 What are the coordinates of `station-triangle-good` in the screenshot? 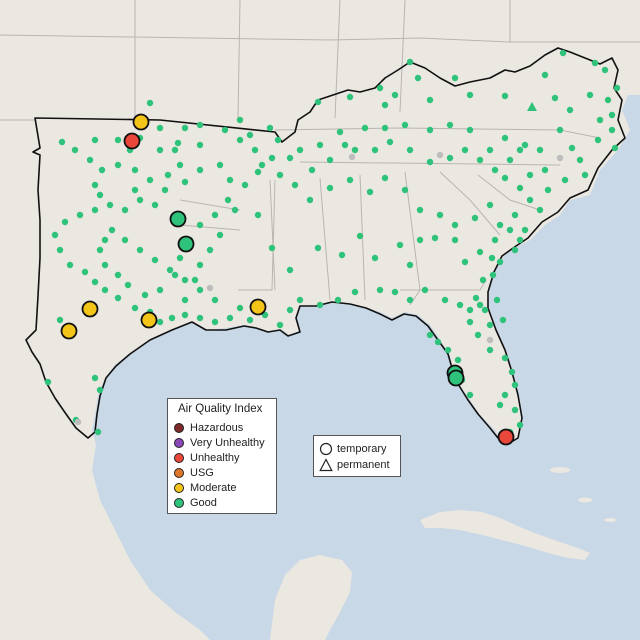 It's located at (532, 106).